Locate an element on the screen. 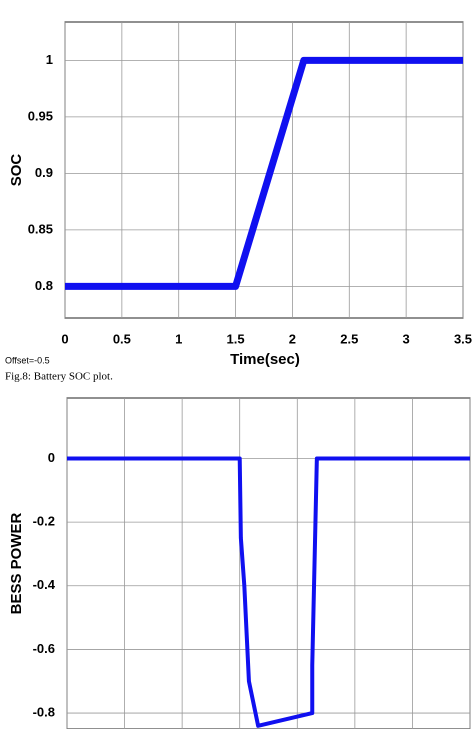  x-tick-label: 1.5 is located at coordinates (236, 338).